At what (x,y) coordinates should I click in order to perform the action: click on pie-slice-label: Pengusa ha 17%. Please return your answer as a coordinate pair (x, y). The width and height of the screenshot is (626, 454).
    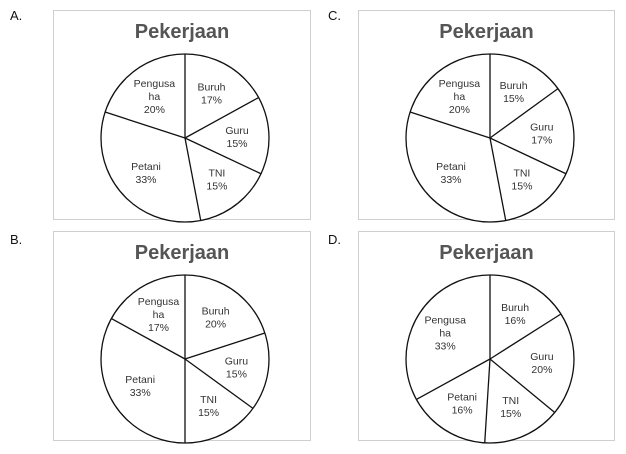
    Looking at the image, I should click on (159, 315).